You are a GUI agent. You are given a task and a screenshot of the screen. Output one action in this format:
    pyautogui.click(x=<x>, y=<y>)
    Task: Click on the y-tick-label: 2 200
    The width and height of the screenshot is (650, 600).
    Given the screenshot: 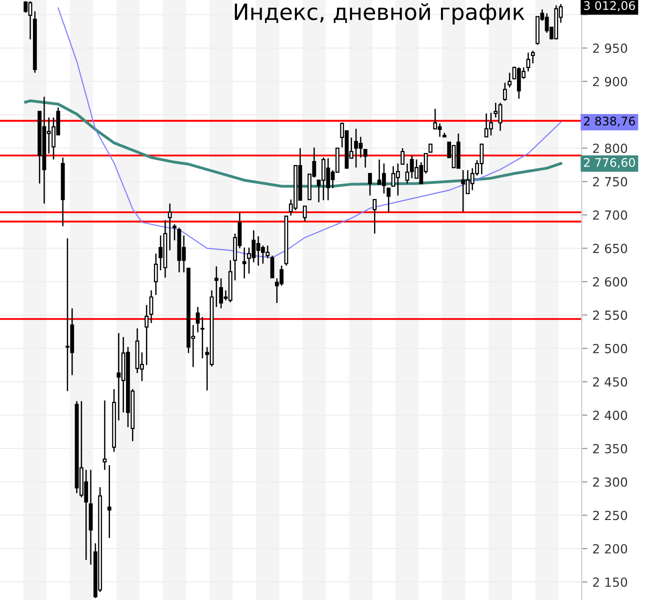 What is the action you would take?
    pyautogui.click(x=610, y=549)
    